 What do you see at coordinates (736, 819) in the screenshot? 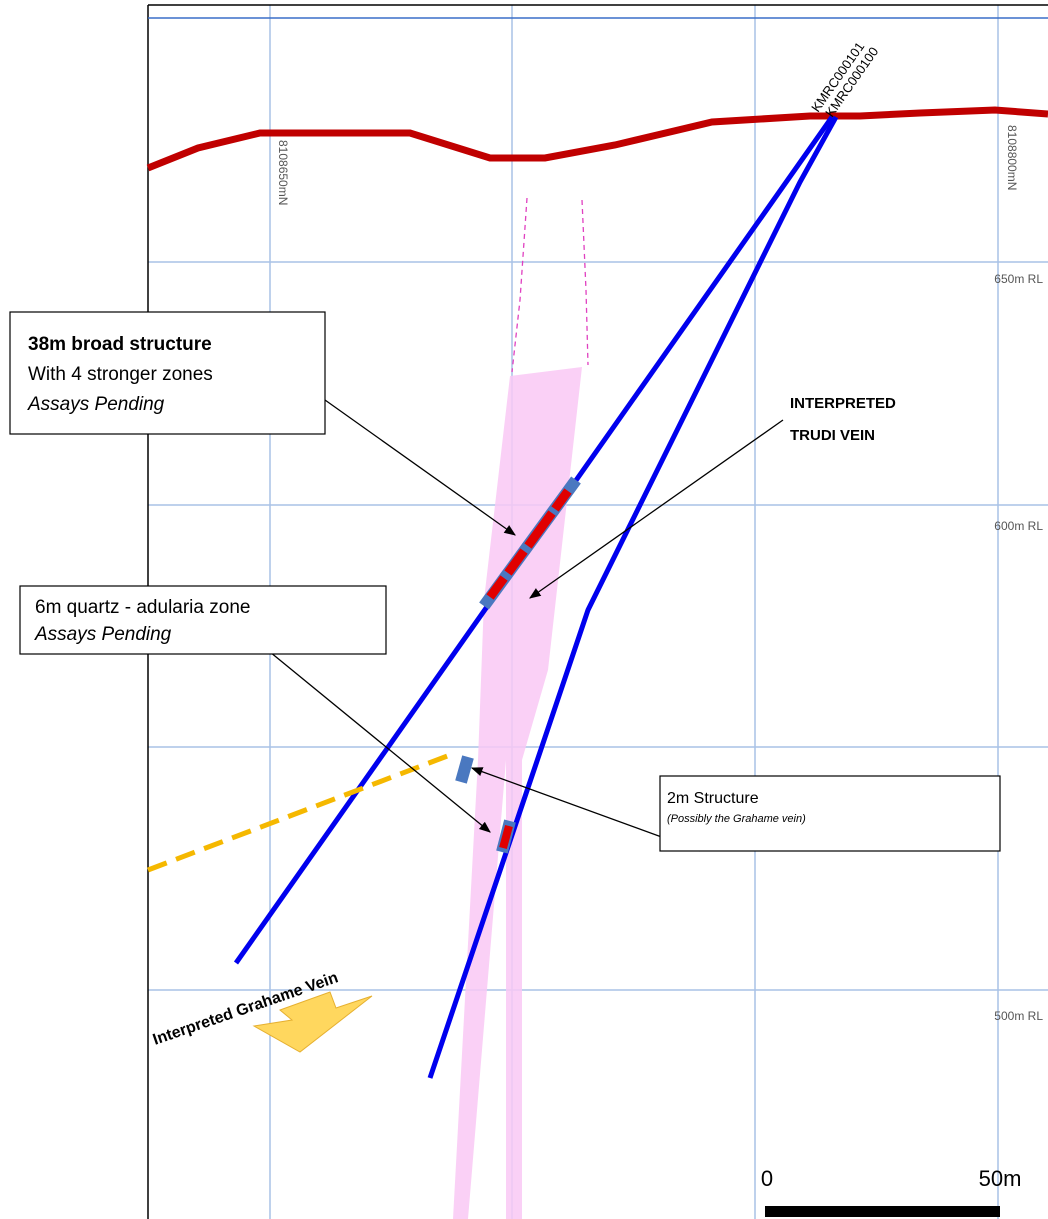
I see `callout-text: (Possibly the Grahame vein)` at bounding box center [736, 819].